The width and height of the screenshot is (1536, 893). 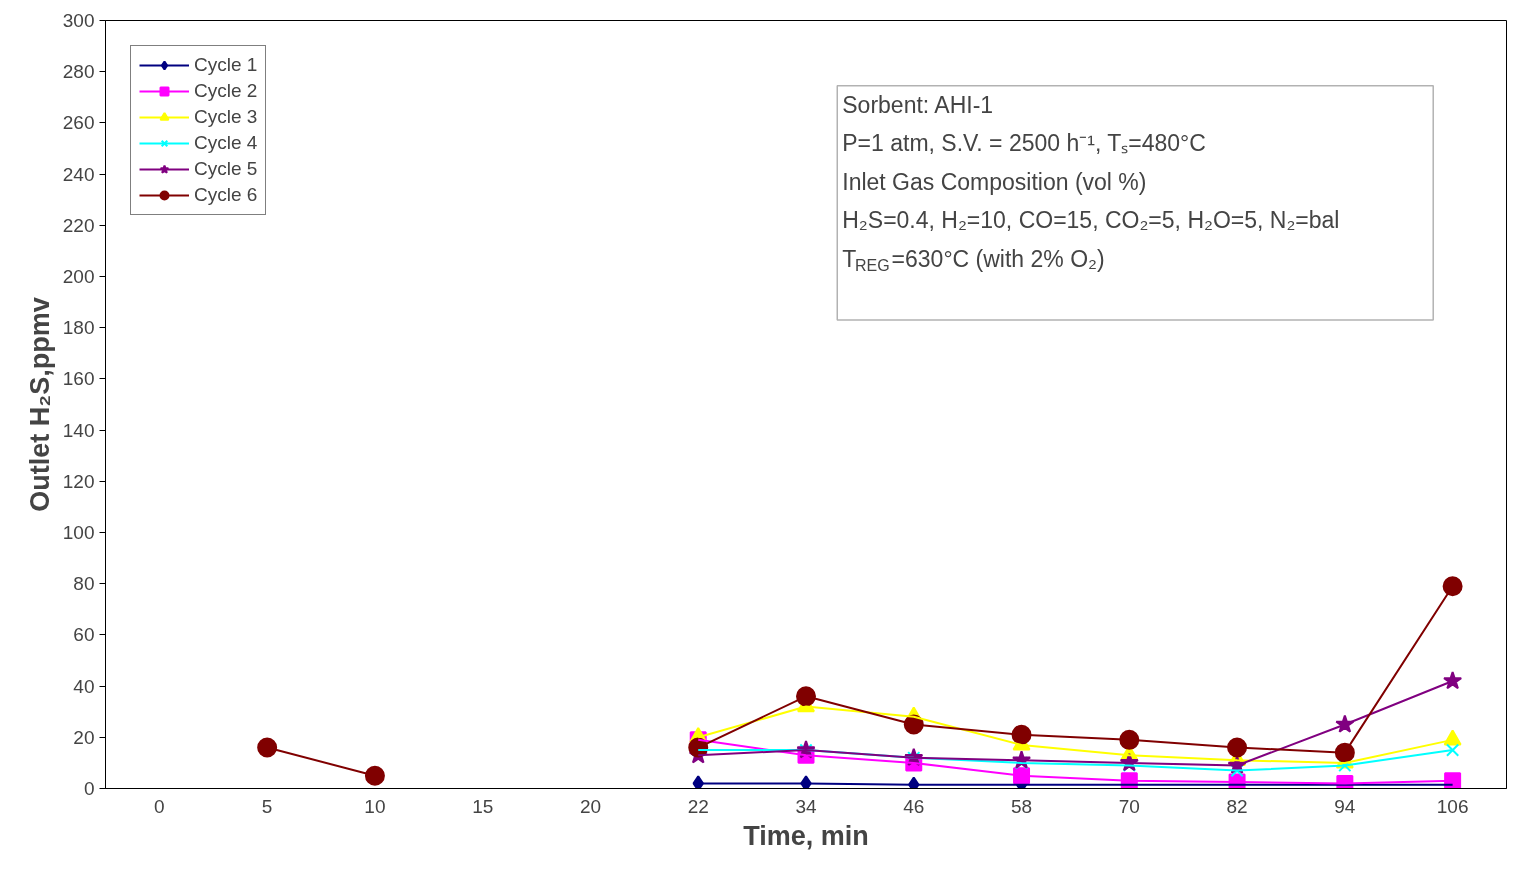 What do you see at coordinates (226, 65) in the screenshot?
I see `legend-label: Cycle 1` at bounding box center [226, 65].